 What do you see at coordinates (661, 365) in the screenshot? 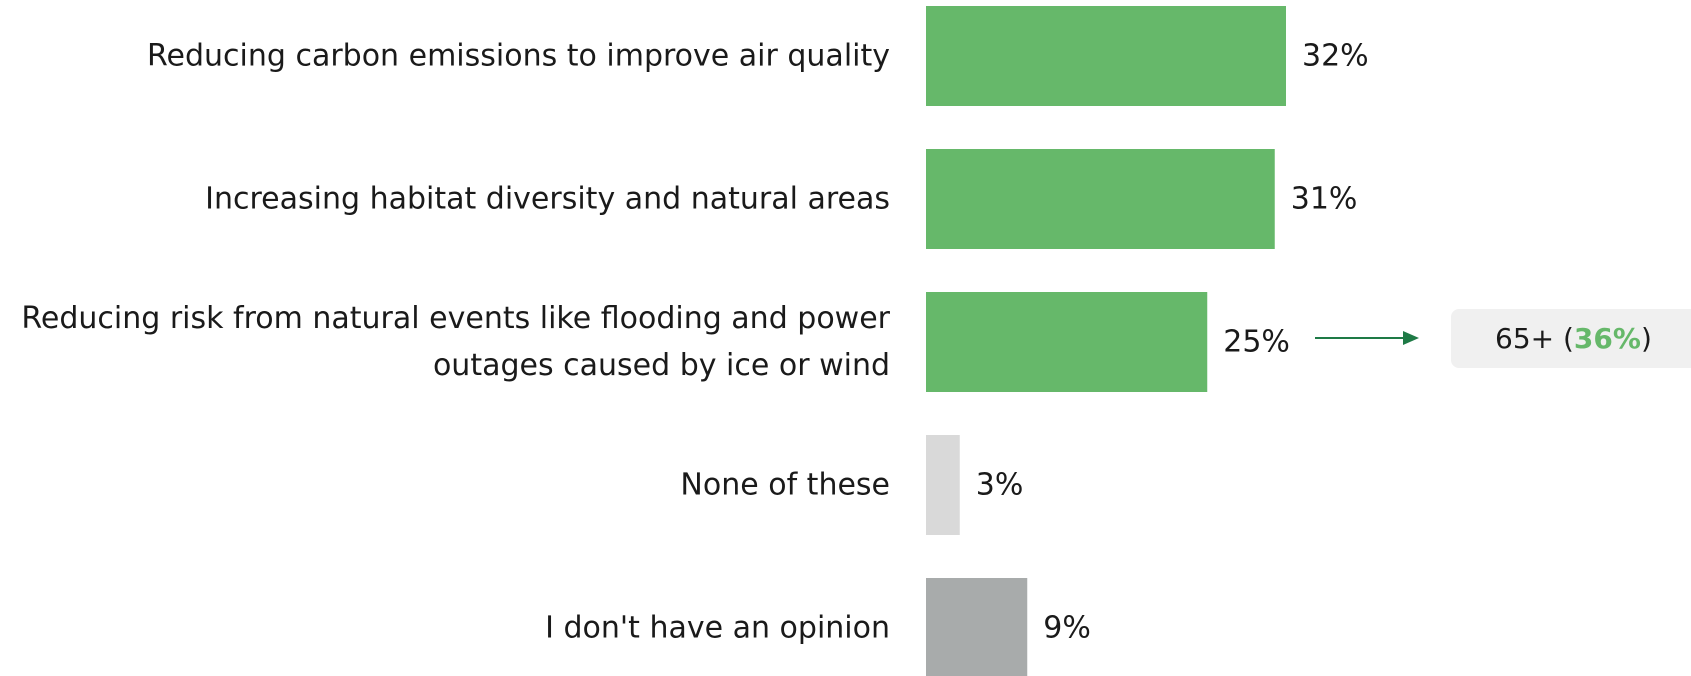
I see `category-label-3-line-2: outages caused by ice or wind` at bounding box center [661, 365].